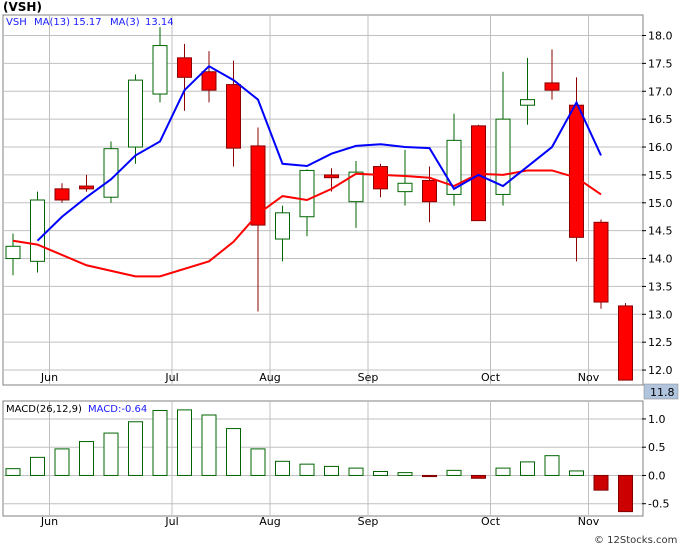  What do you see at coordinates (660, 231) in the screenshot?
I see `price-tick-label: 14.5` at bounding box center [660, 231].